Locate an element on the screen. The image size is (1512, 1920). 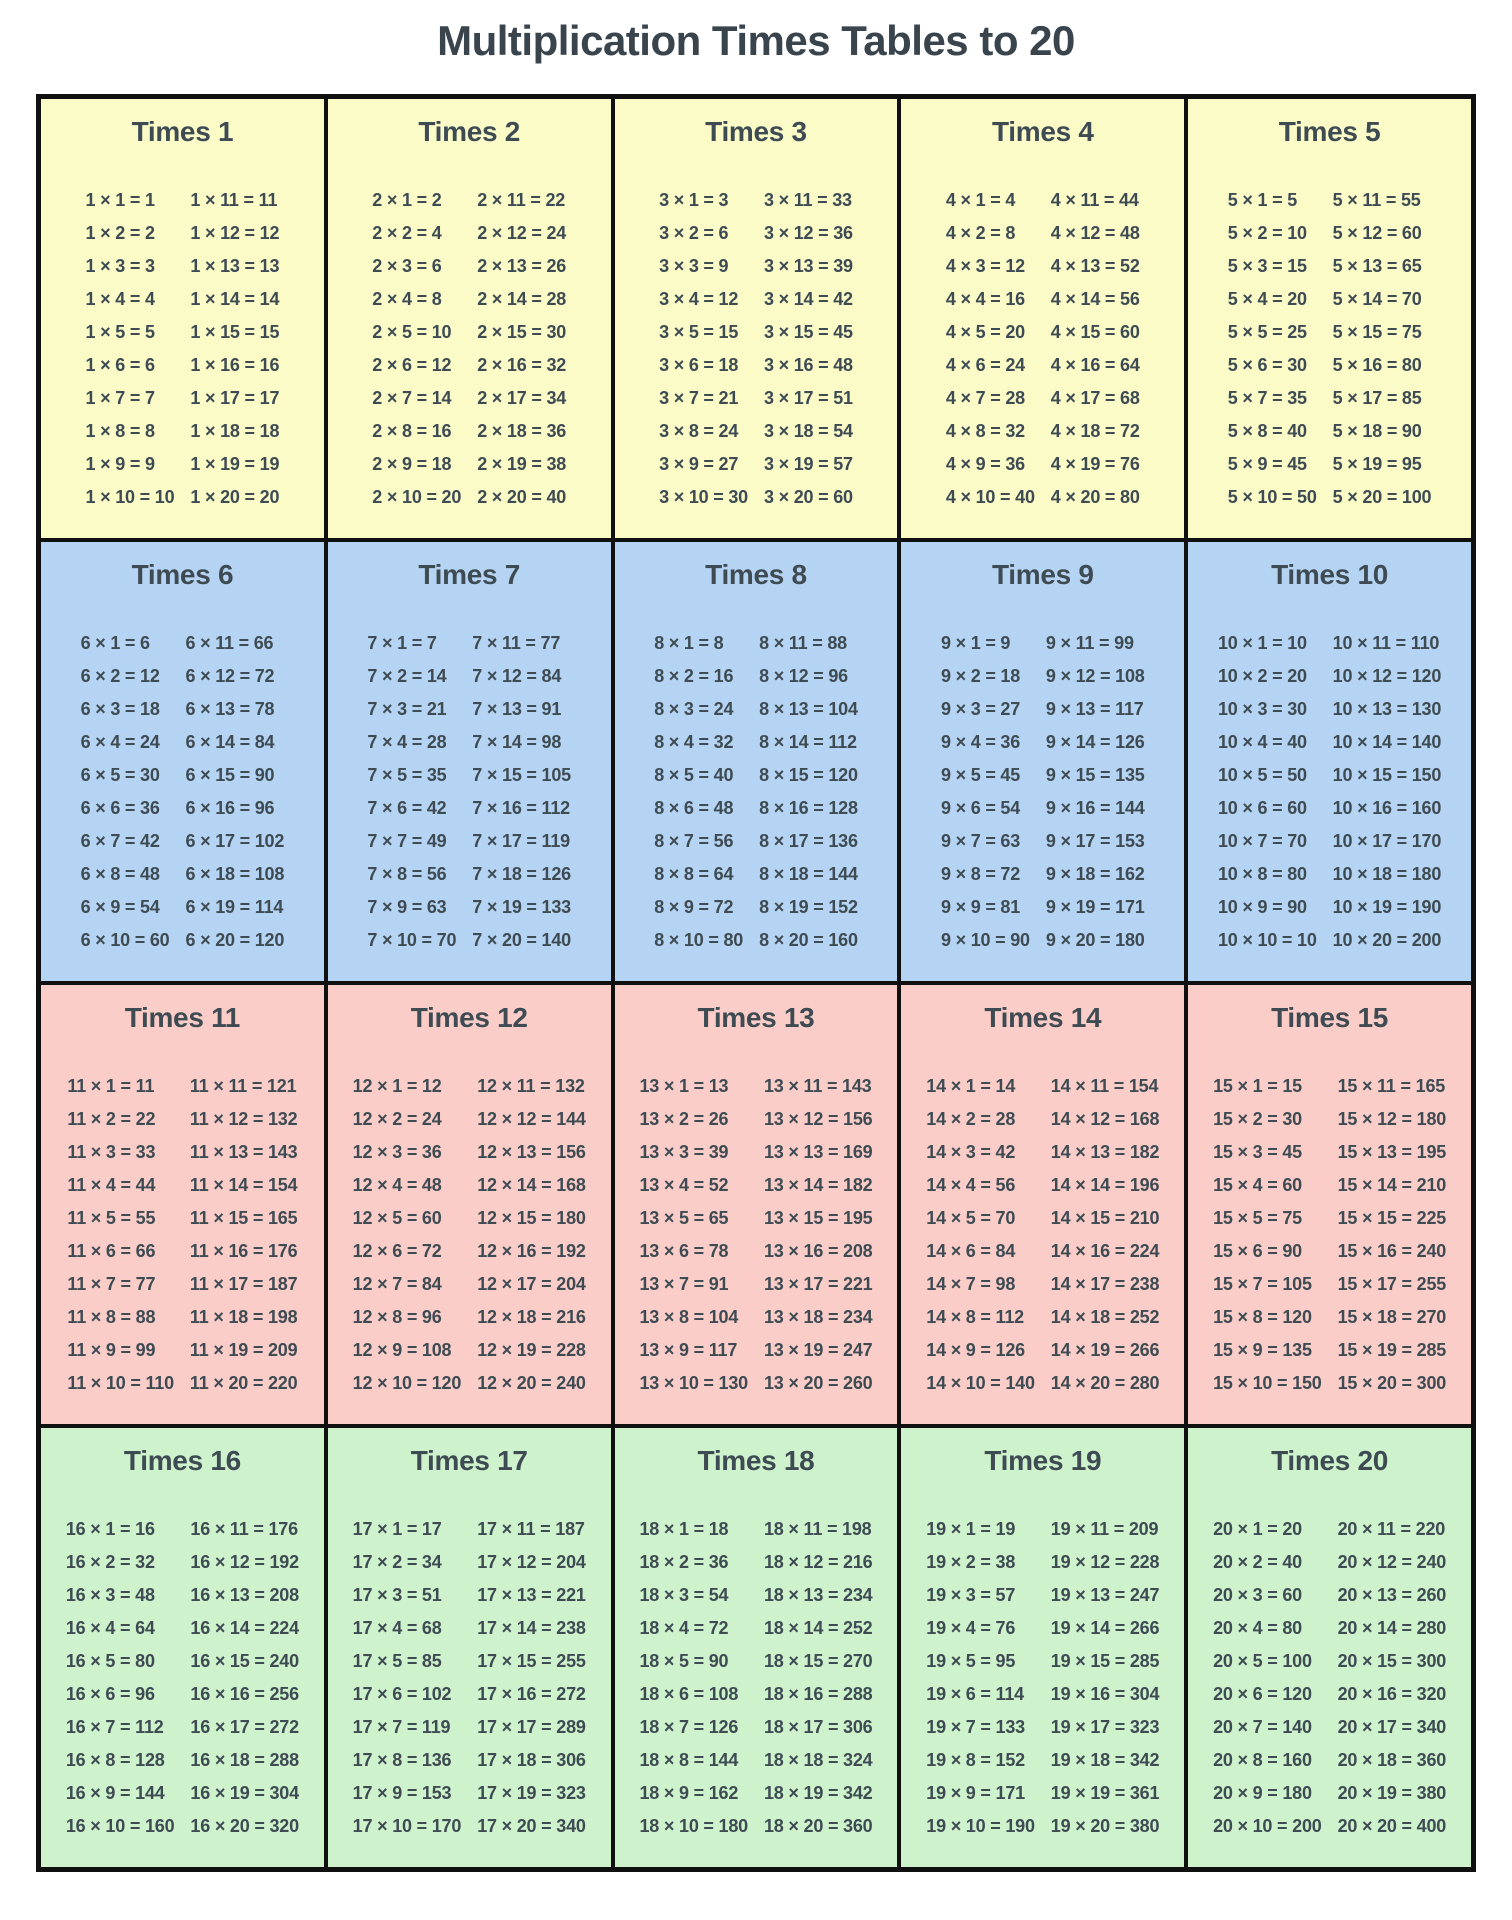
equation: 8 × 8 = 64 is located at coordinates (694, 874).